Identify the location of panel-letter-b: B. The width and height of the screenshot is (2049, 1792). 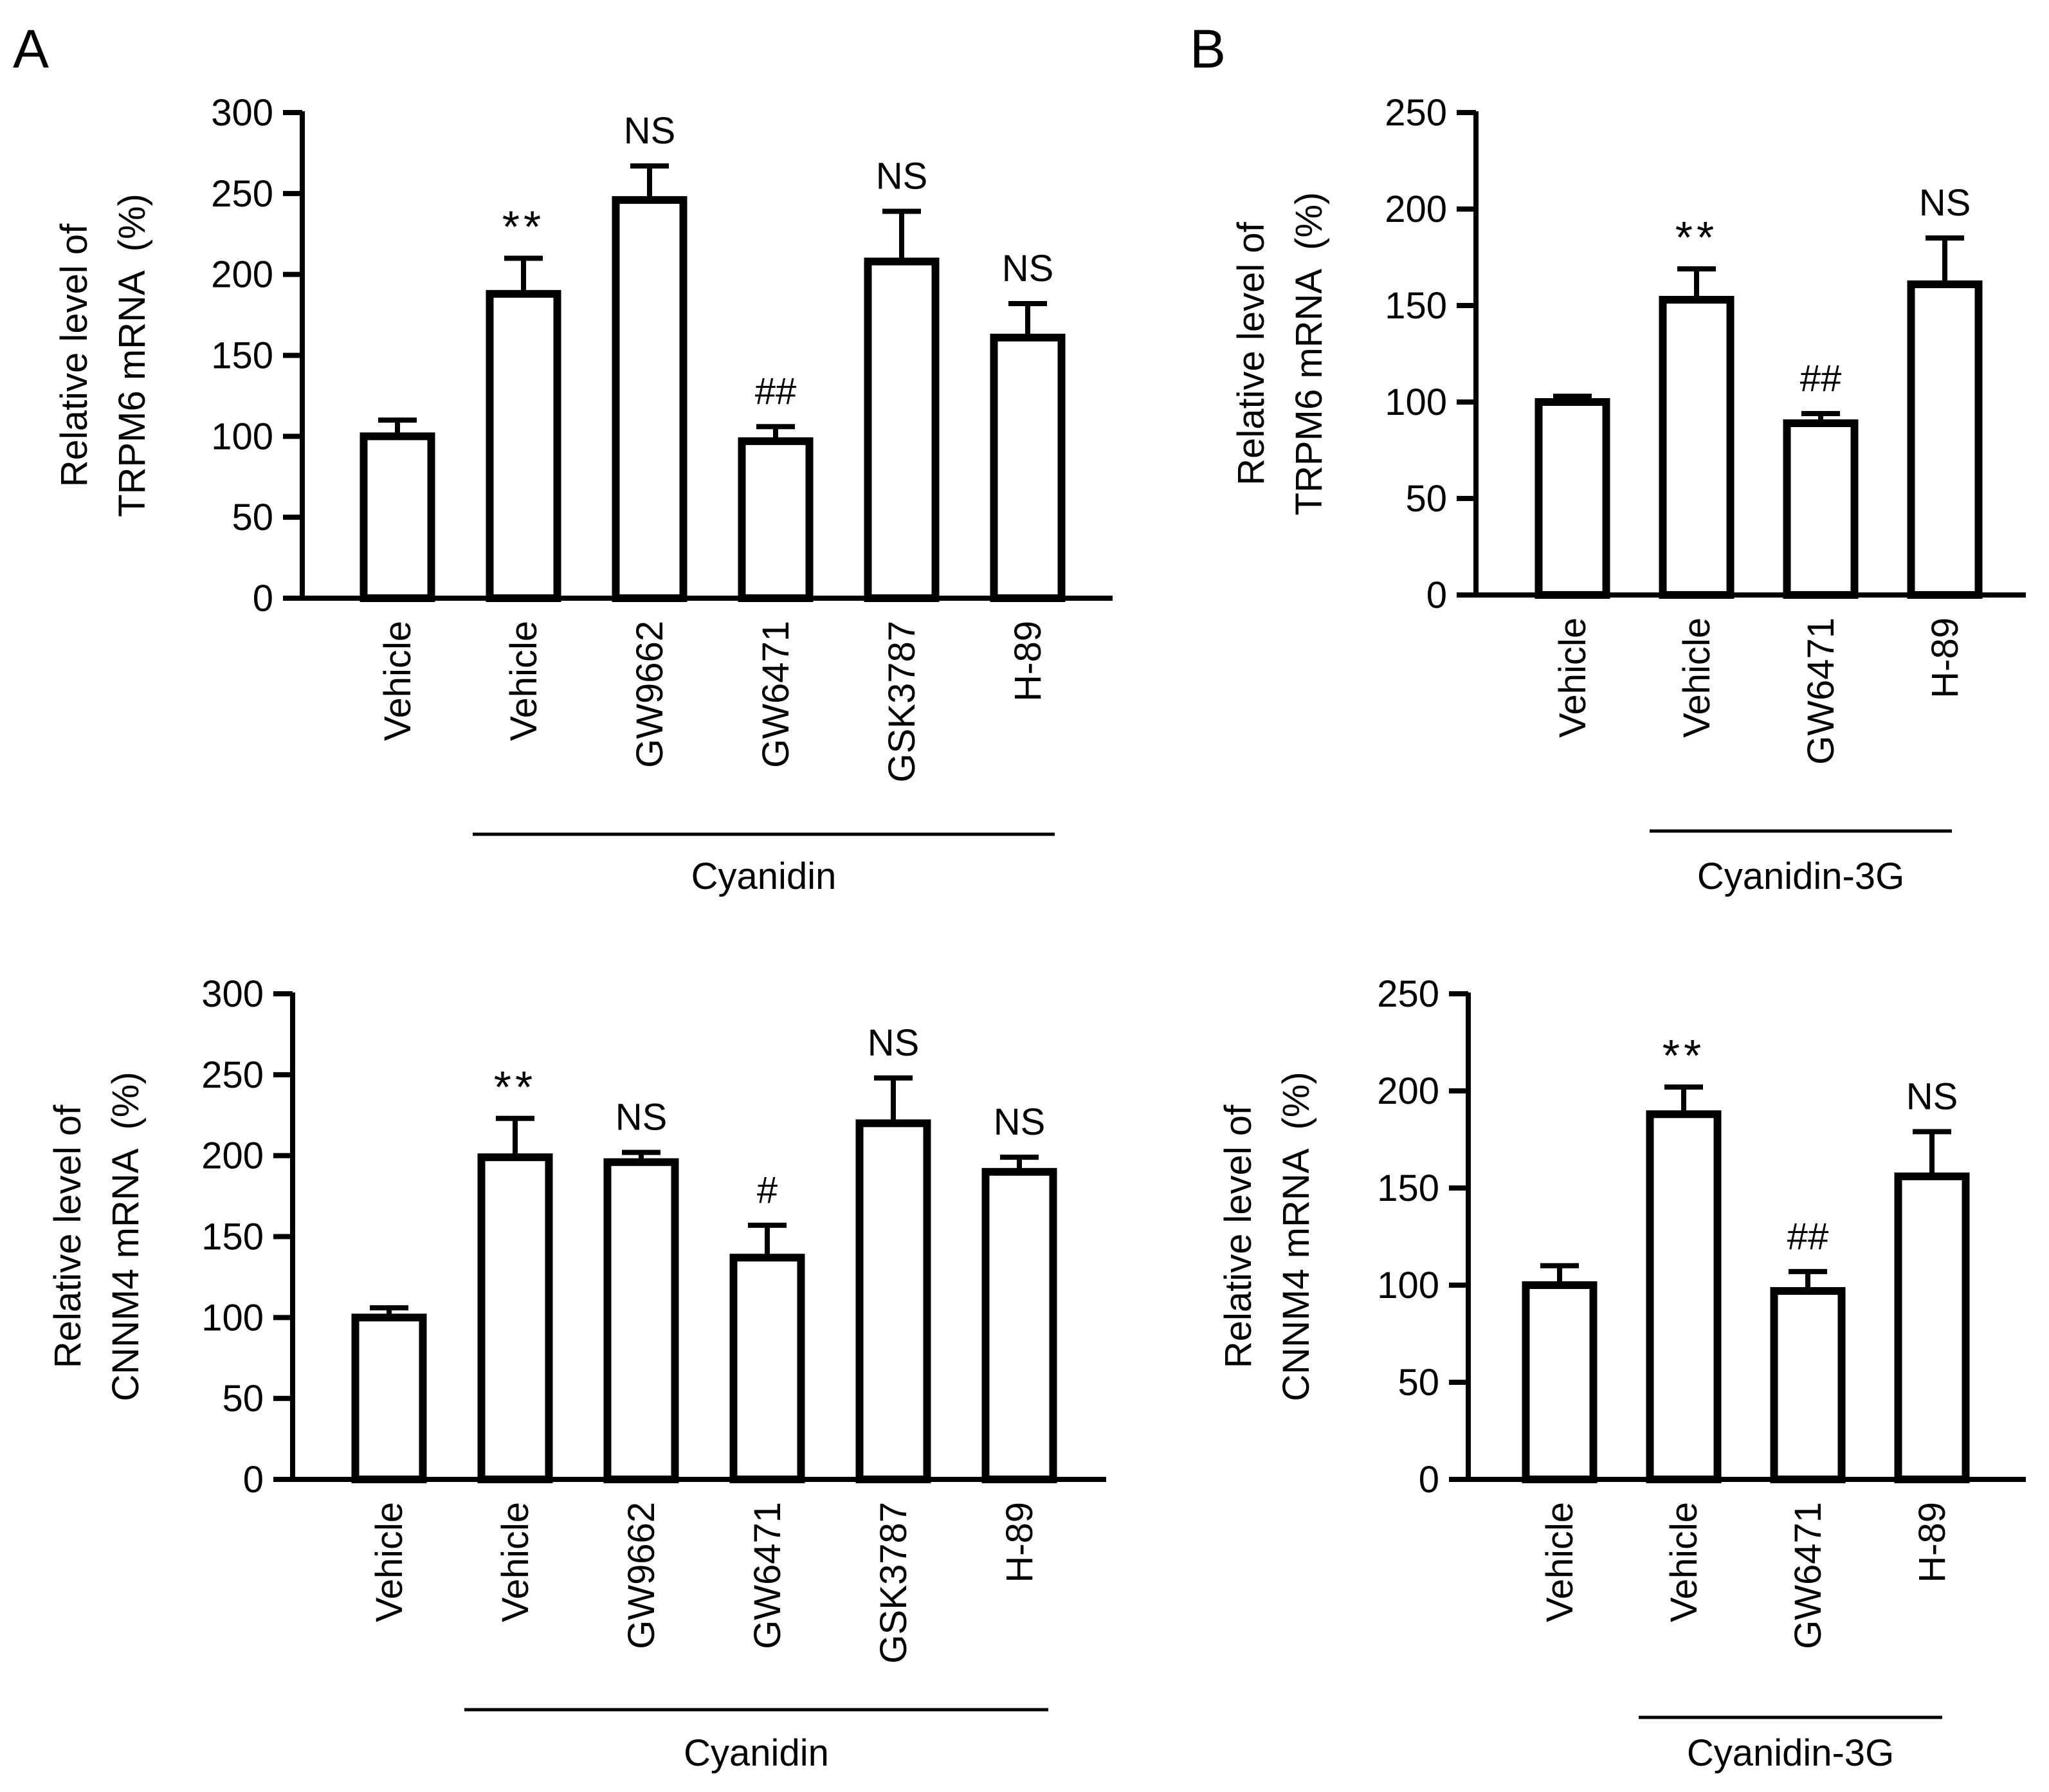
(1208, 49).